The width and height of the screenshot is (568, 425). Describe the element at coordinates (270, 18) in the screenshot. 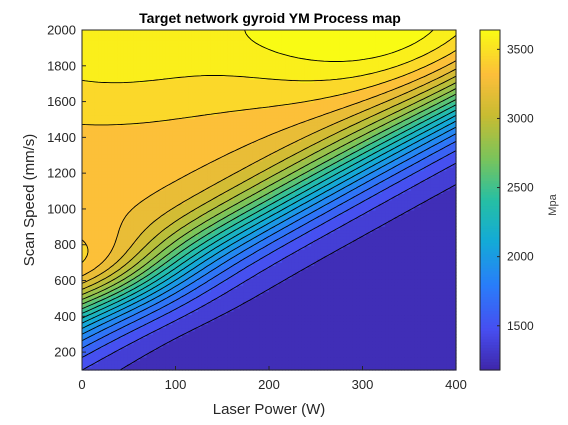

I see `chart-title: Target network gyroid YM Process map` at that location.